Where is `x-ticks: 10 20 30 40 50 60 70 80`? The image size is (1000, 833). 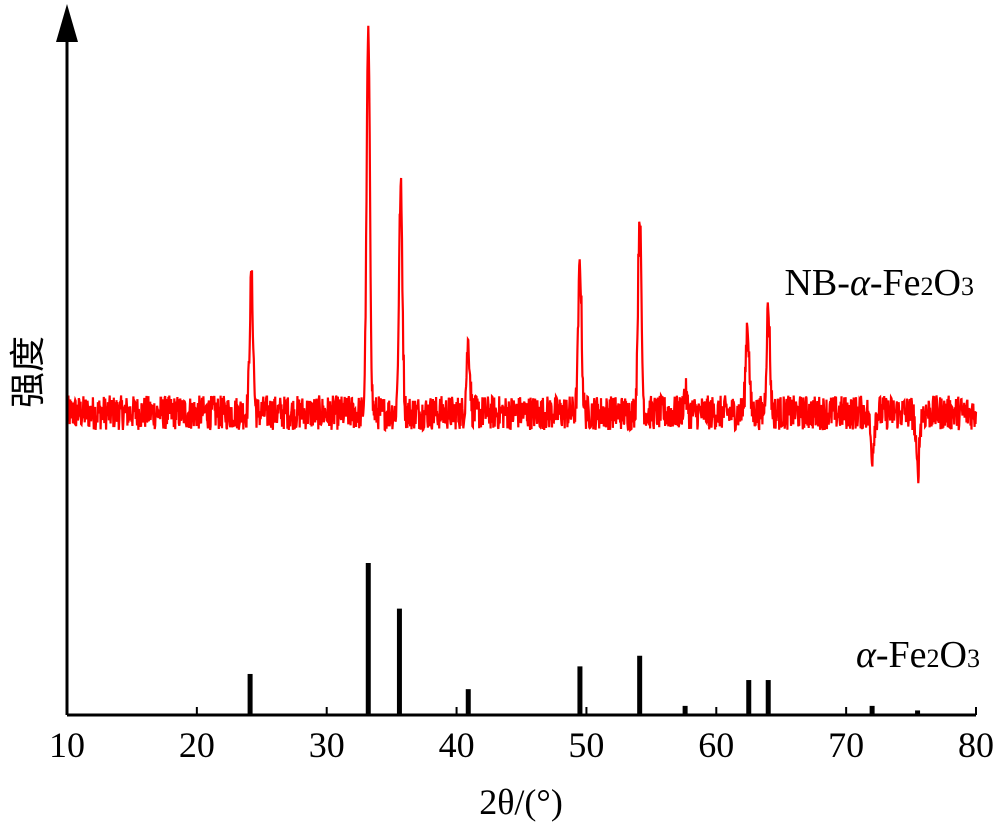
x-ticks: 10 20 30 40 50 60 70 80 is located at coordinates (521, 736).